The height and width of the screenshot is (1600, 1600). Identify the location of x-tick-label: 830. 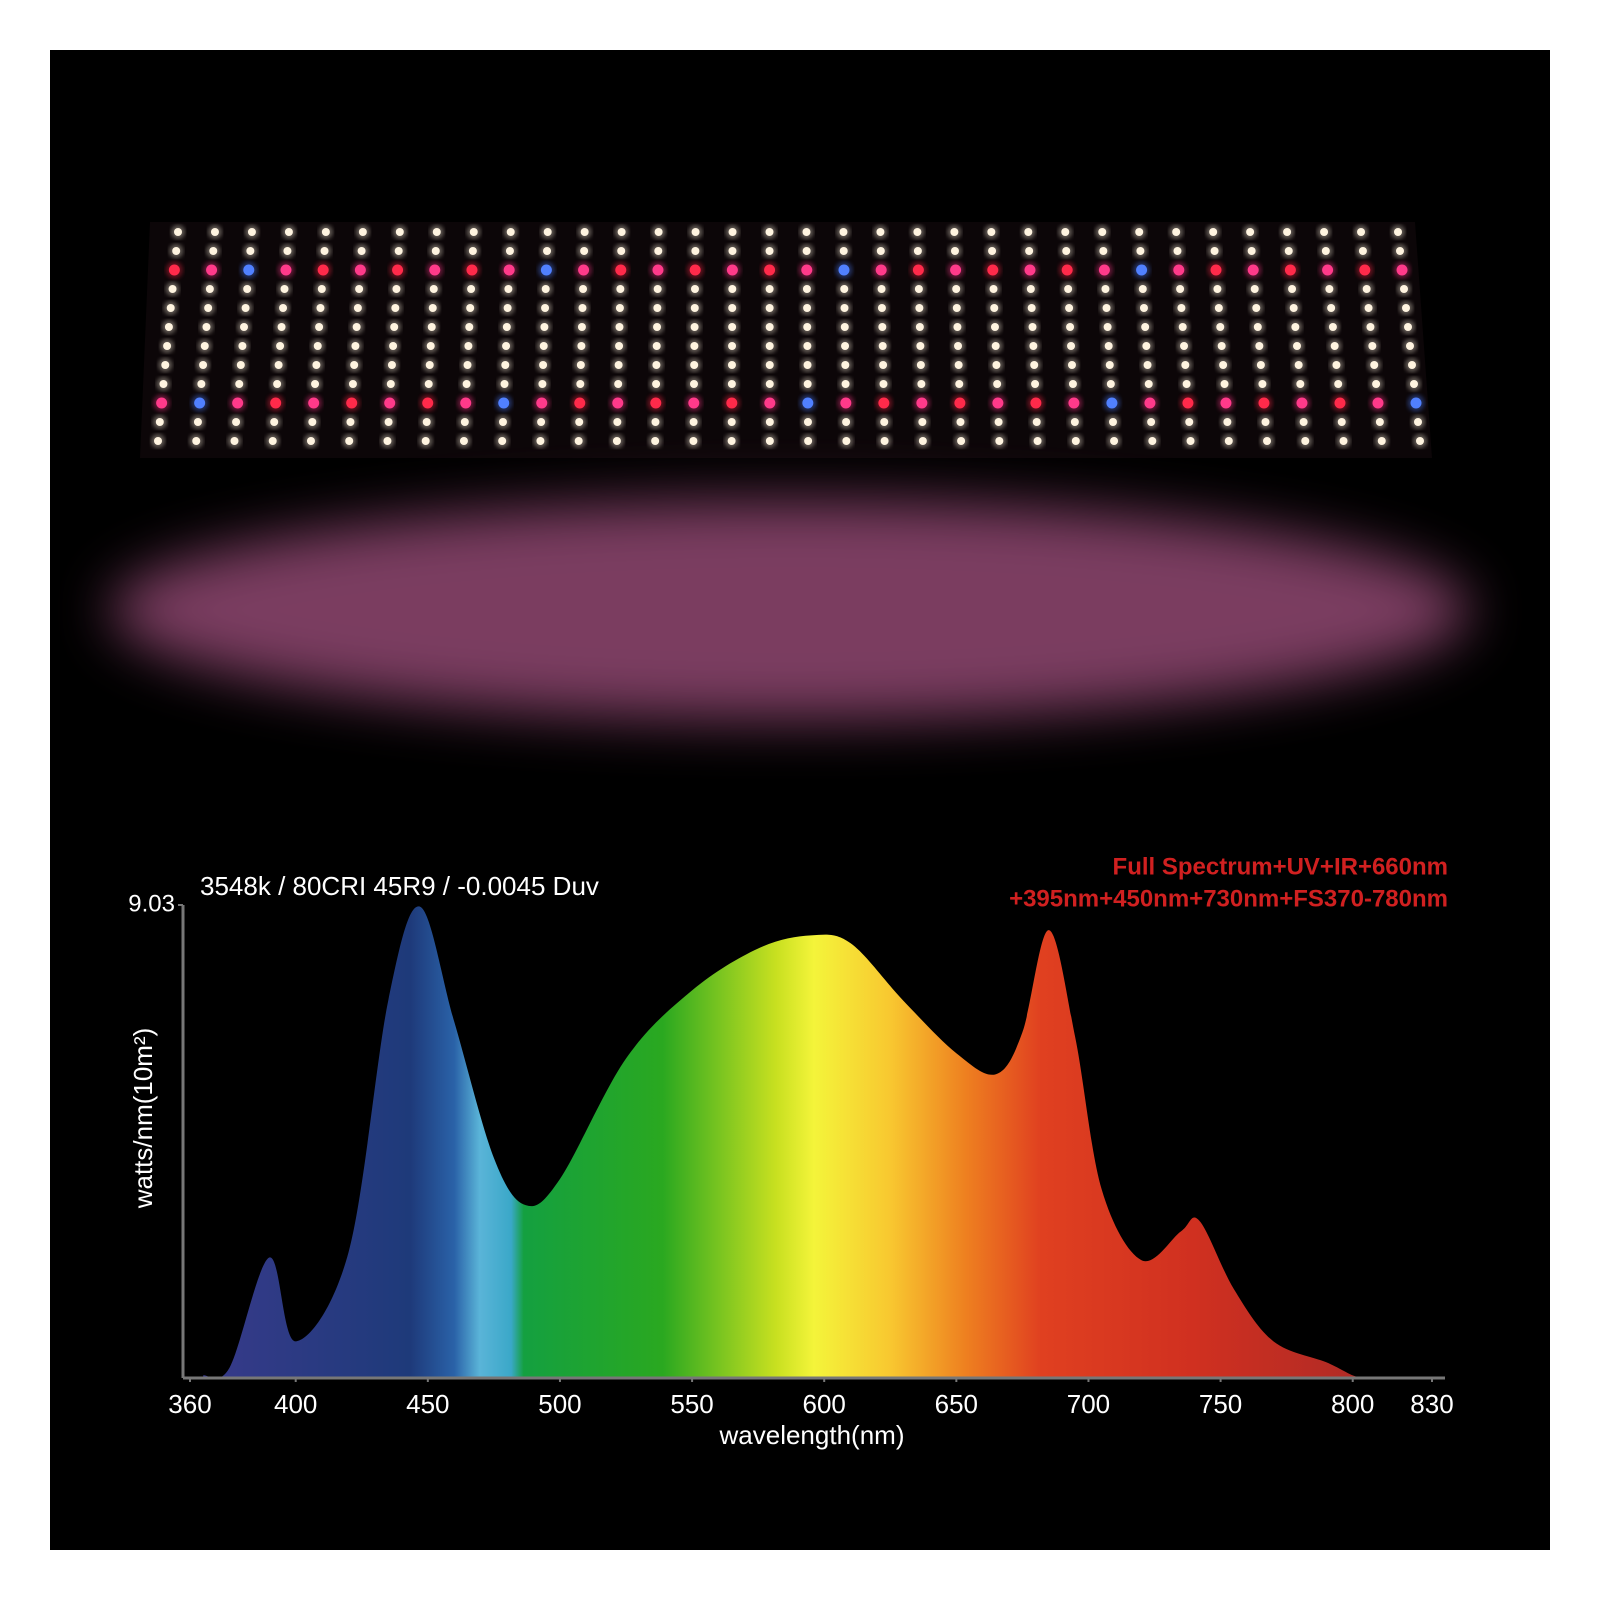
(1431, 1404).